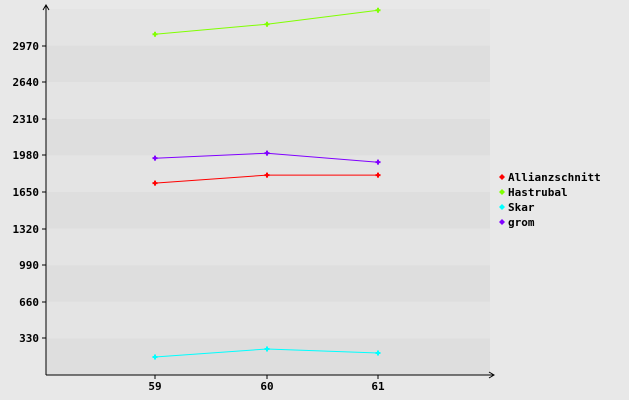 The image size is (629, 400). Describe the element at coordinates (29, 302) in the screenshot. I see `y-tick-label: 660` at that location.